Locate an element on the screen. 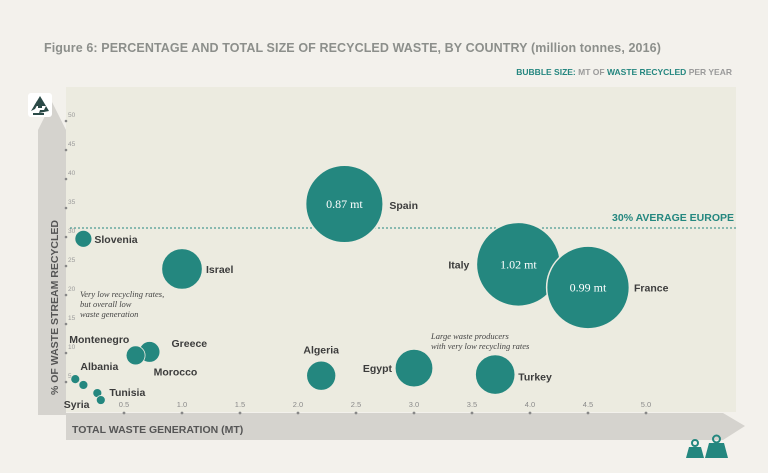  y-tick-label: 35 is located at coordinates (72, 202).